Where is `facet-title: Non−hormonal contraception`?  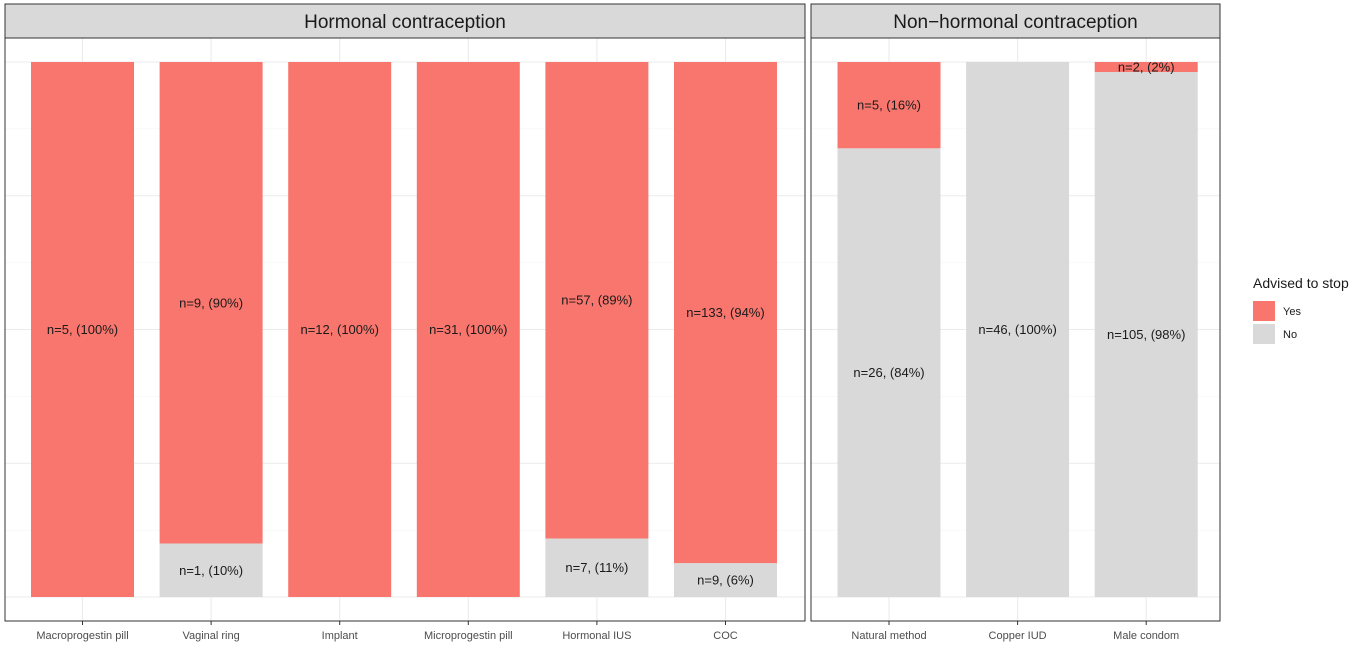 facet-title: Non−hormonal contraception is located at coordinates (1015, 22).